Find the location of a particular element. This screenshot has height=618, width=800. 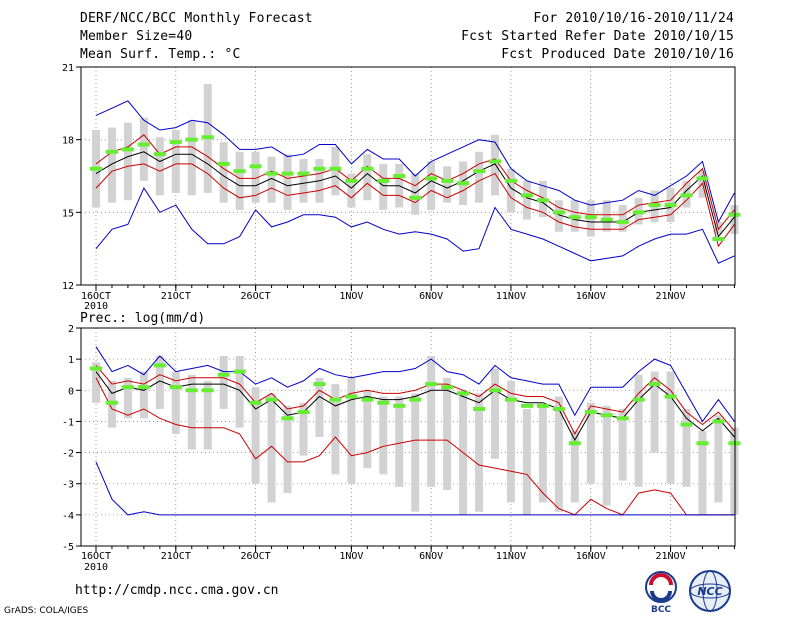

temp-line-ensemble-mean is located at coordinates (415, 194).